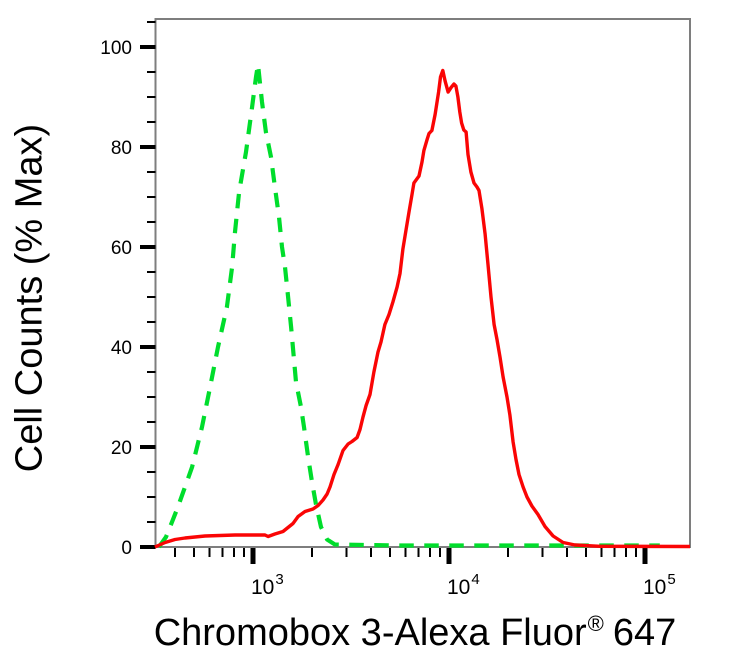 This screenshot has height=668, width=737. What do you see at coordinates (121, 148) in the screenshot?
I see `y-tick-label: 80` at bounding box center [121, 148].